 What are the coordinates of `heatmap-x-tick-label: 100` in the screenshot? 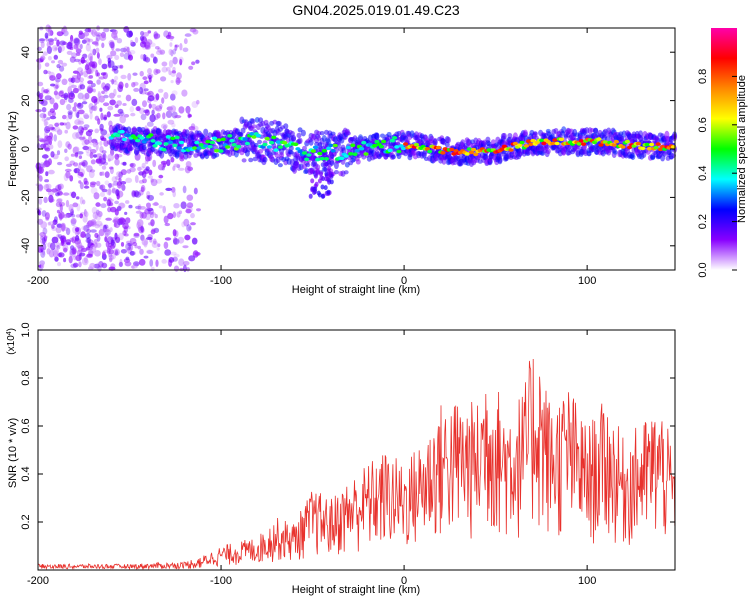 It's located at (587, 281).